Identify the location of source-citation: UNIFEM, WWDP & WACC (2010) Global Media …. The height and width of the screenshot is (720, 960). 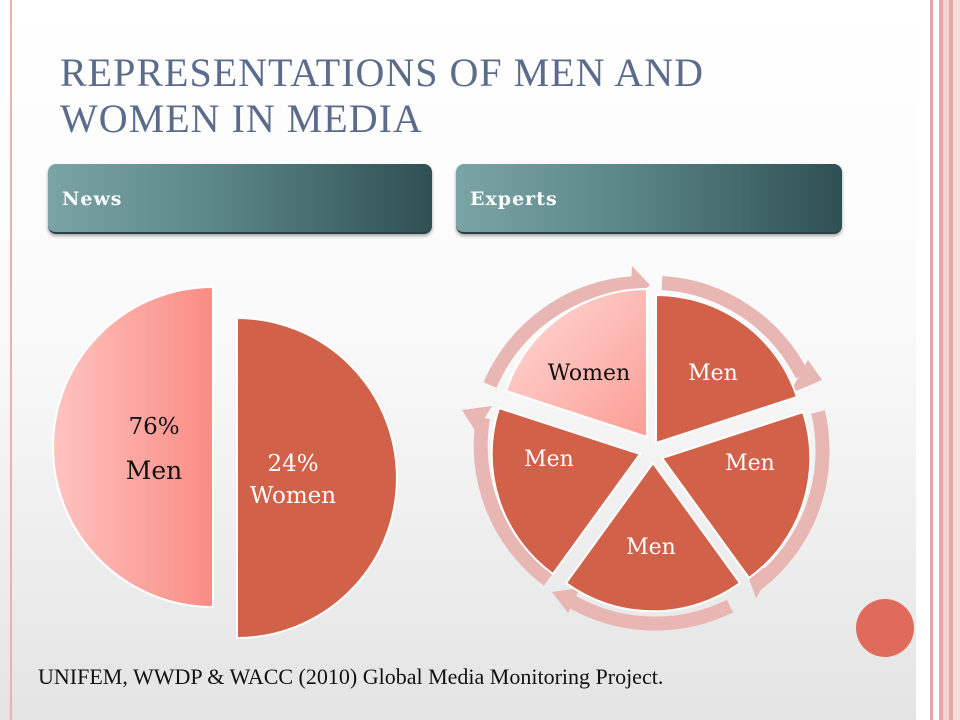
(351, 676).